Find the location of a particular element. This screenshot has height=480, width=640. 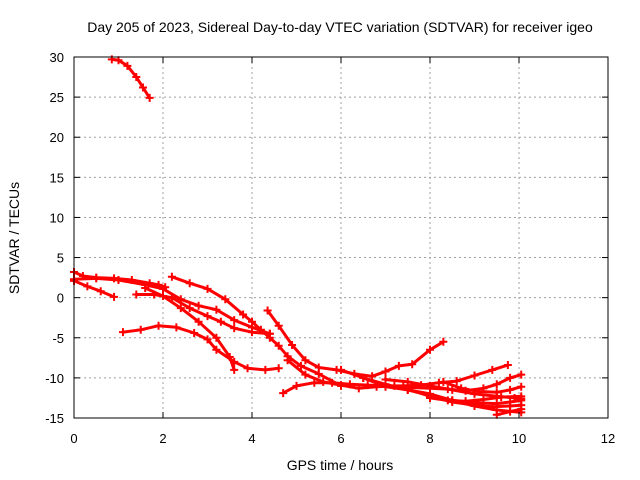

x-tick-label: 6 is located at coordinates (340, 438).